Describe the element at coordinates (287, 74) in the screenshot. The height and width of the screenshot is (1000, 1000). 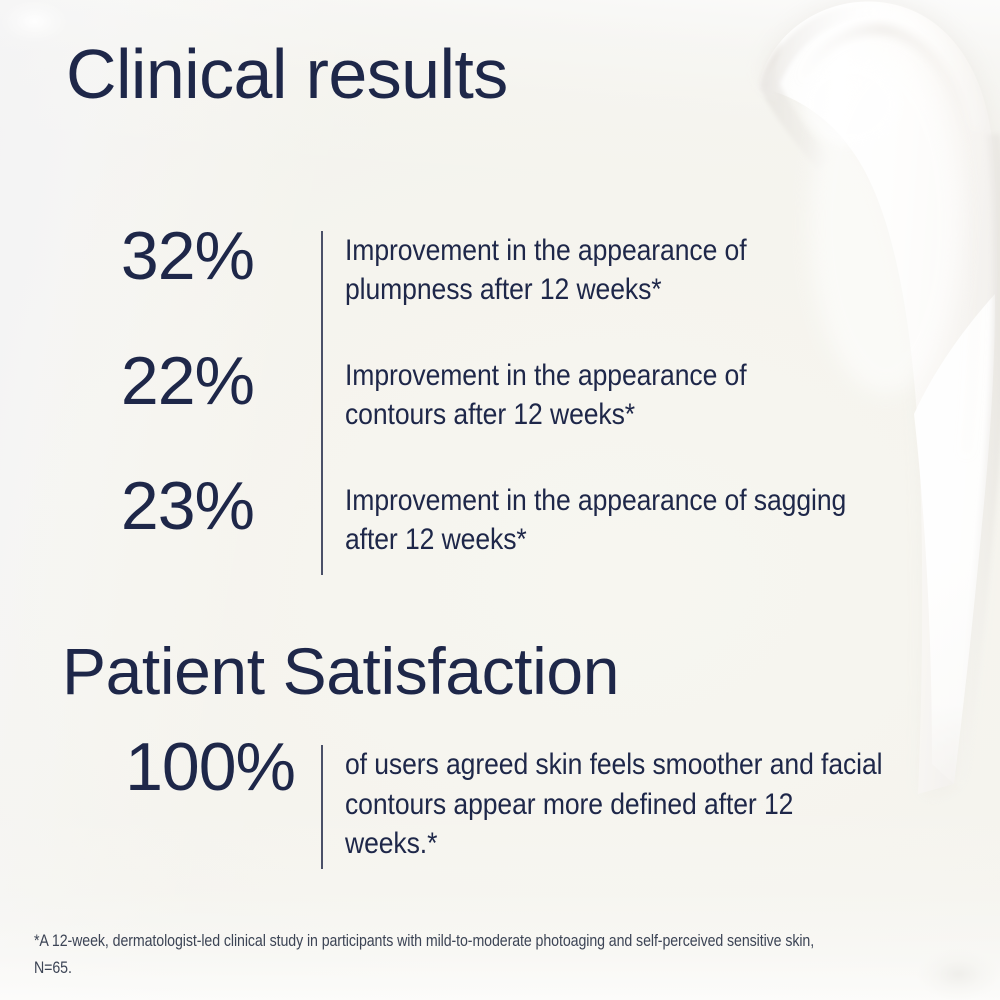
I see `page-title: Clinical results` at that location.